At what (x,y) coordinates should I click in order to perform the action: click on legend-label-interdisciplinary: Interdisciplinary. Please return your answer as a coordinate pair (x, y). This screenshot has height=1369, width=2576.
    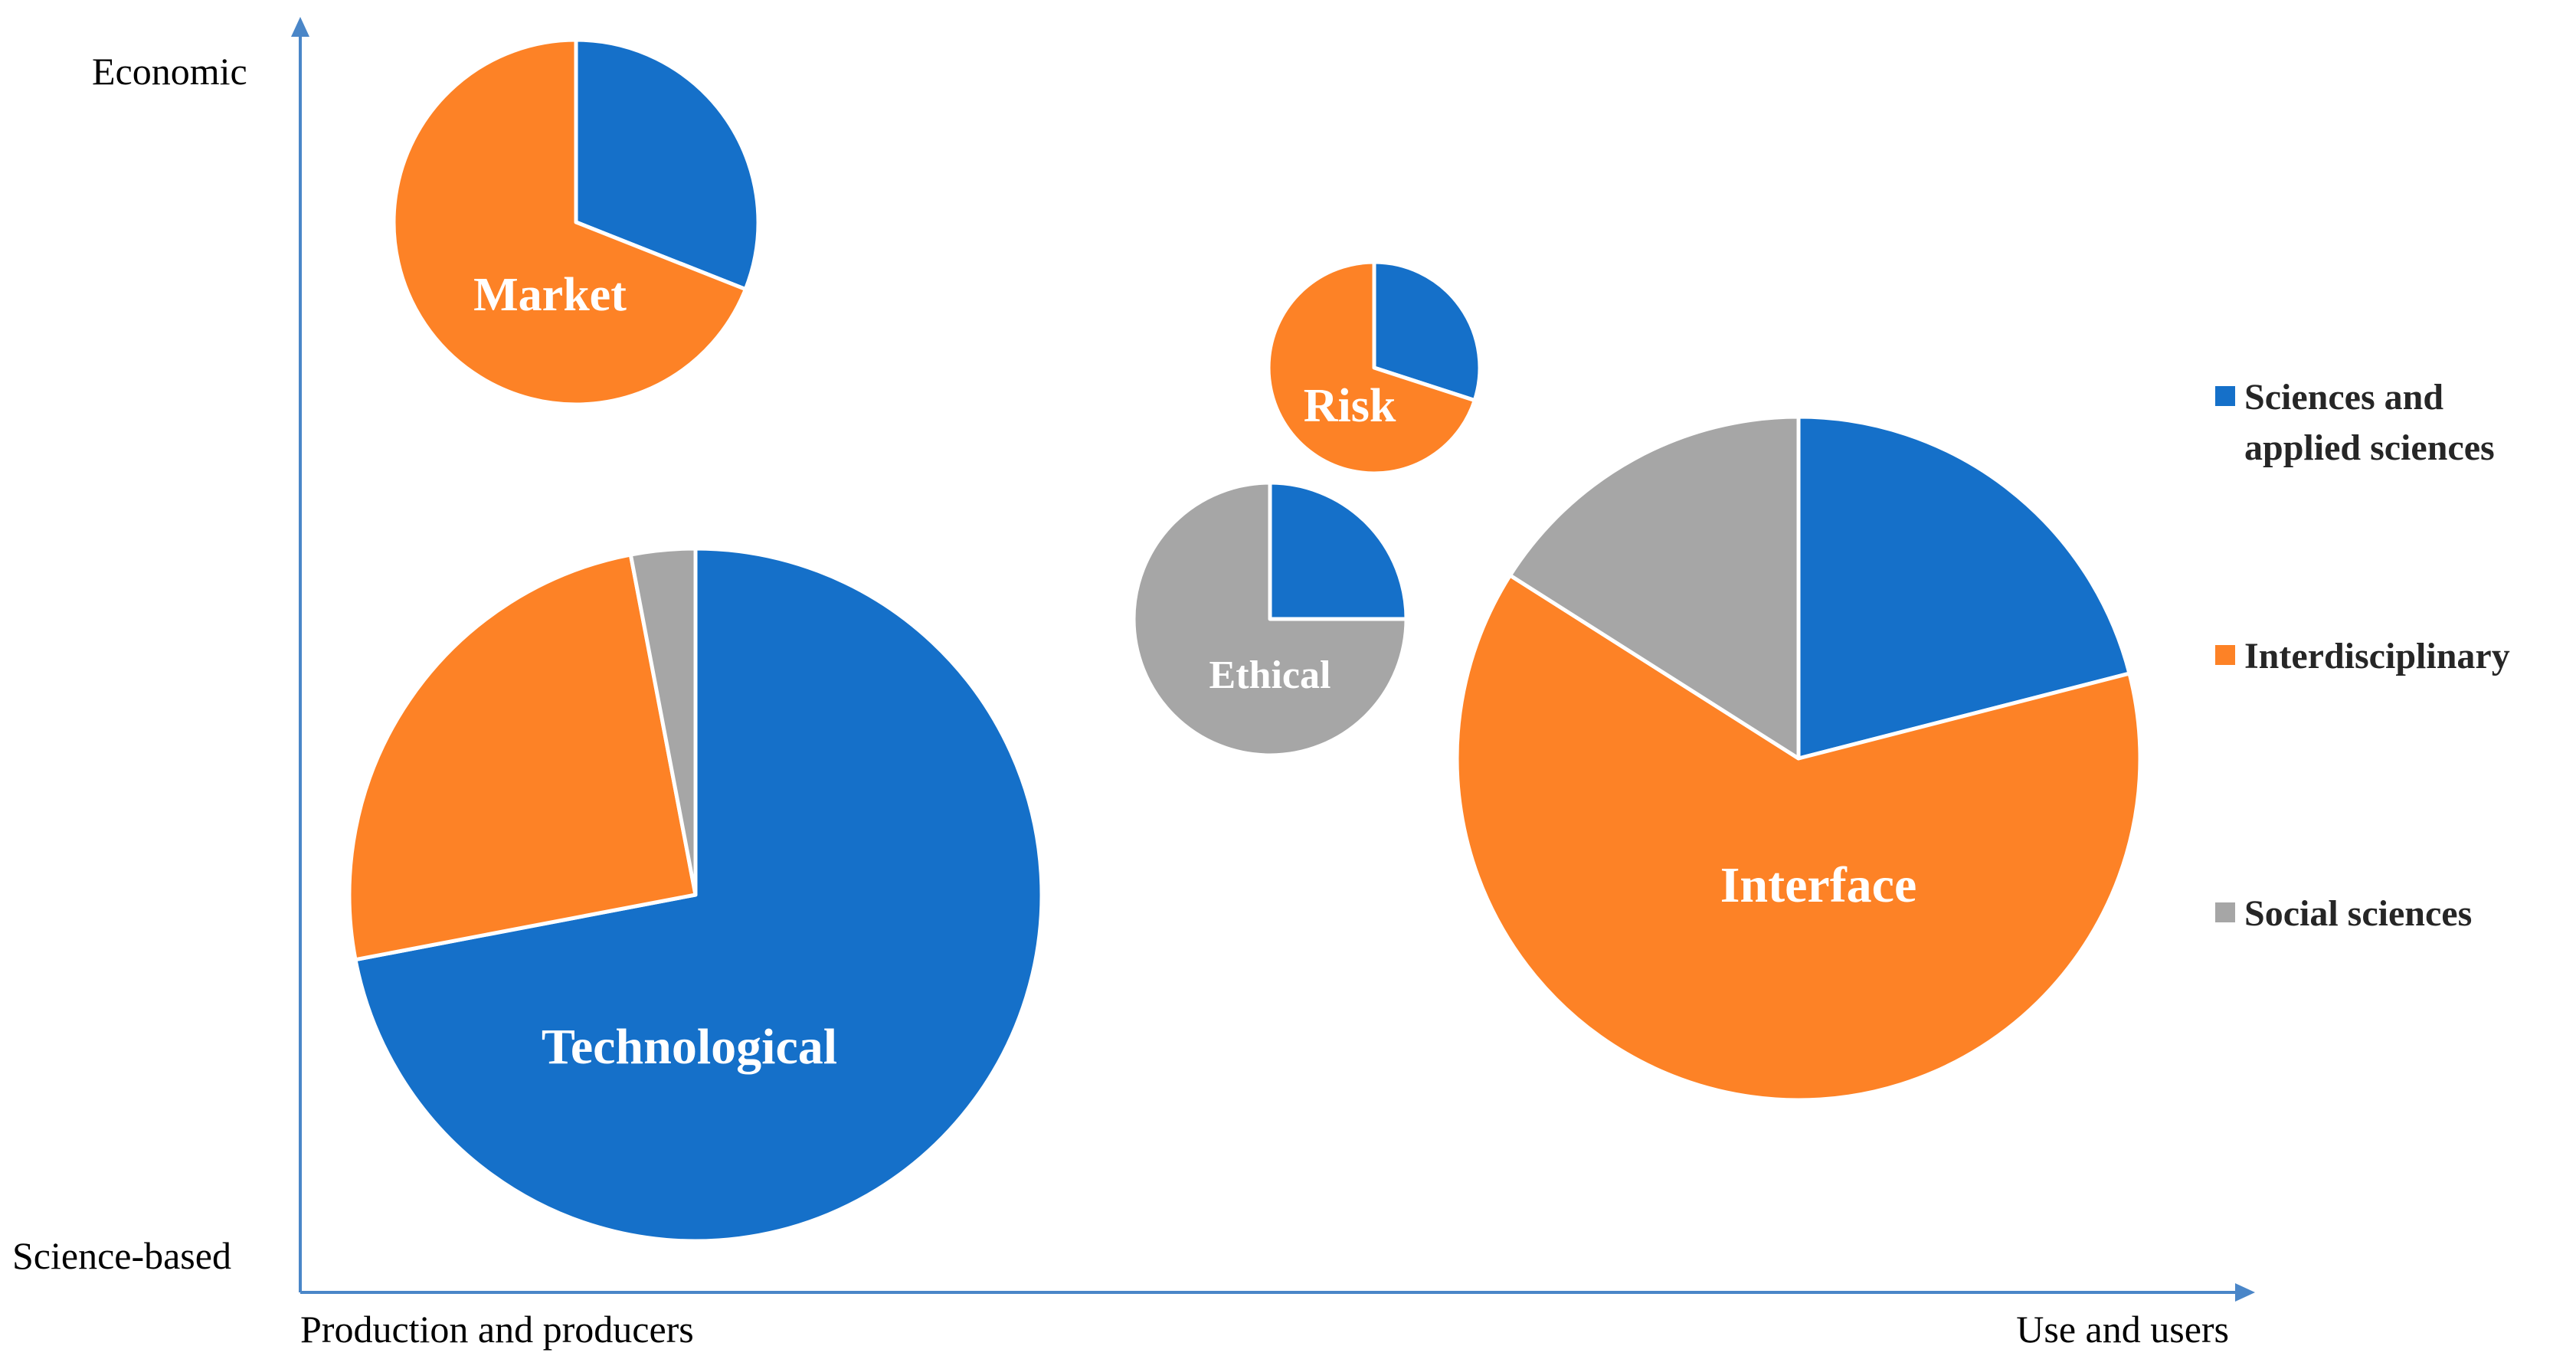
    Looking at the image, I should click on (2377, 656).